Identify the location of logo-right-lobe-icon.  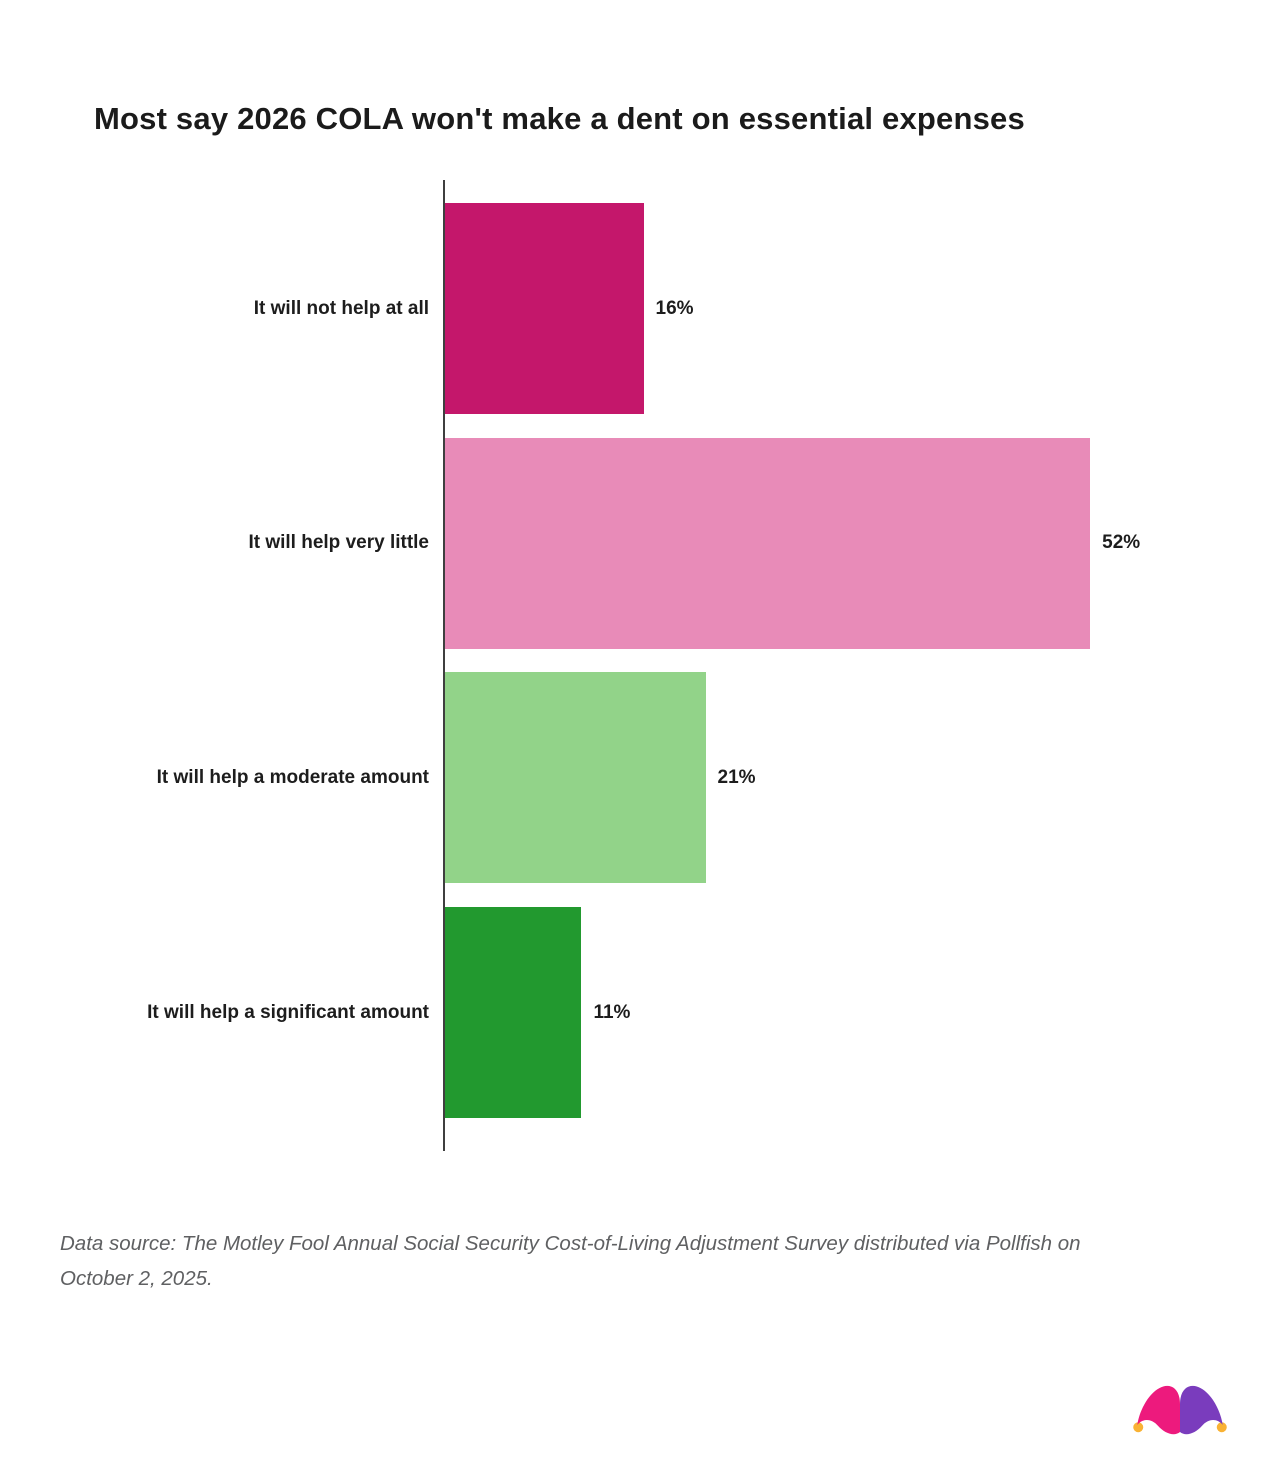
(1201, 1410).